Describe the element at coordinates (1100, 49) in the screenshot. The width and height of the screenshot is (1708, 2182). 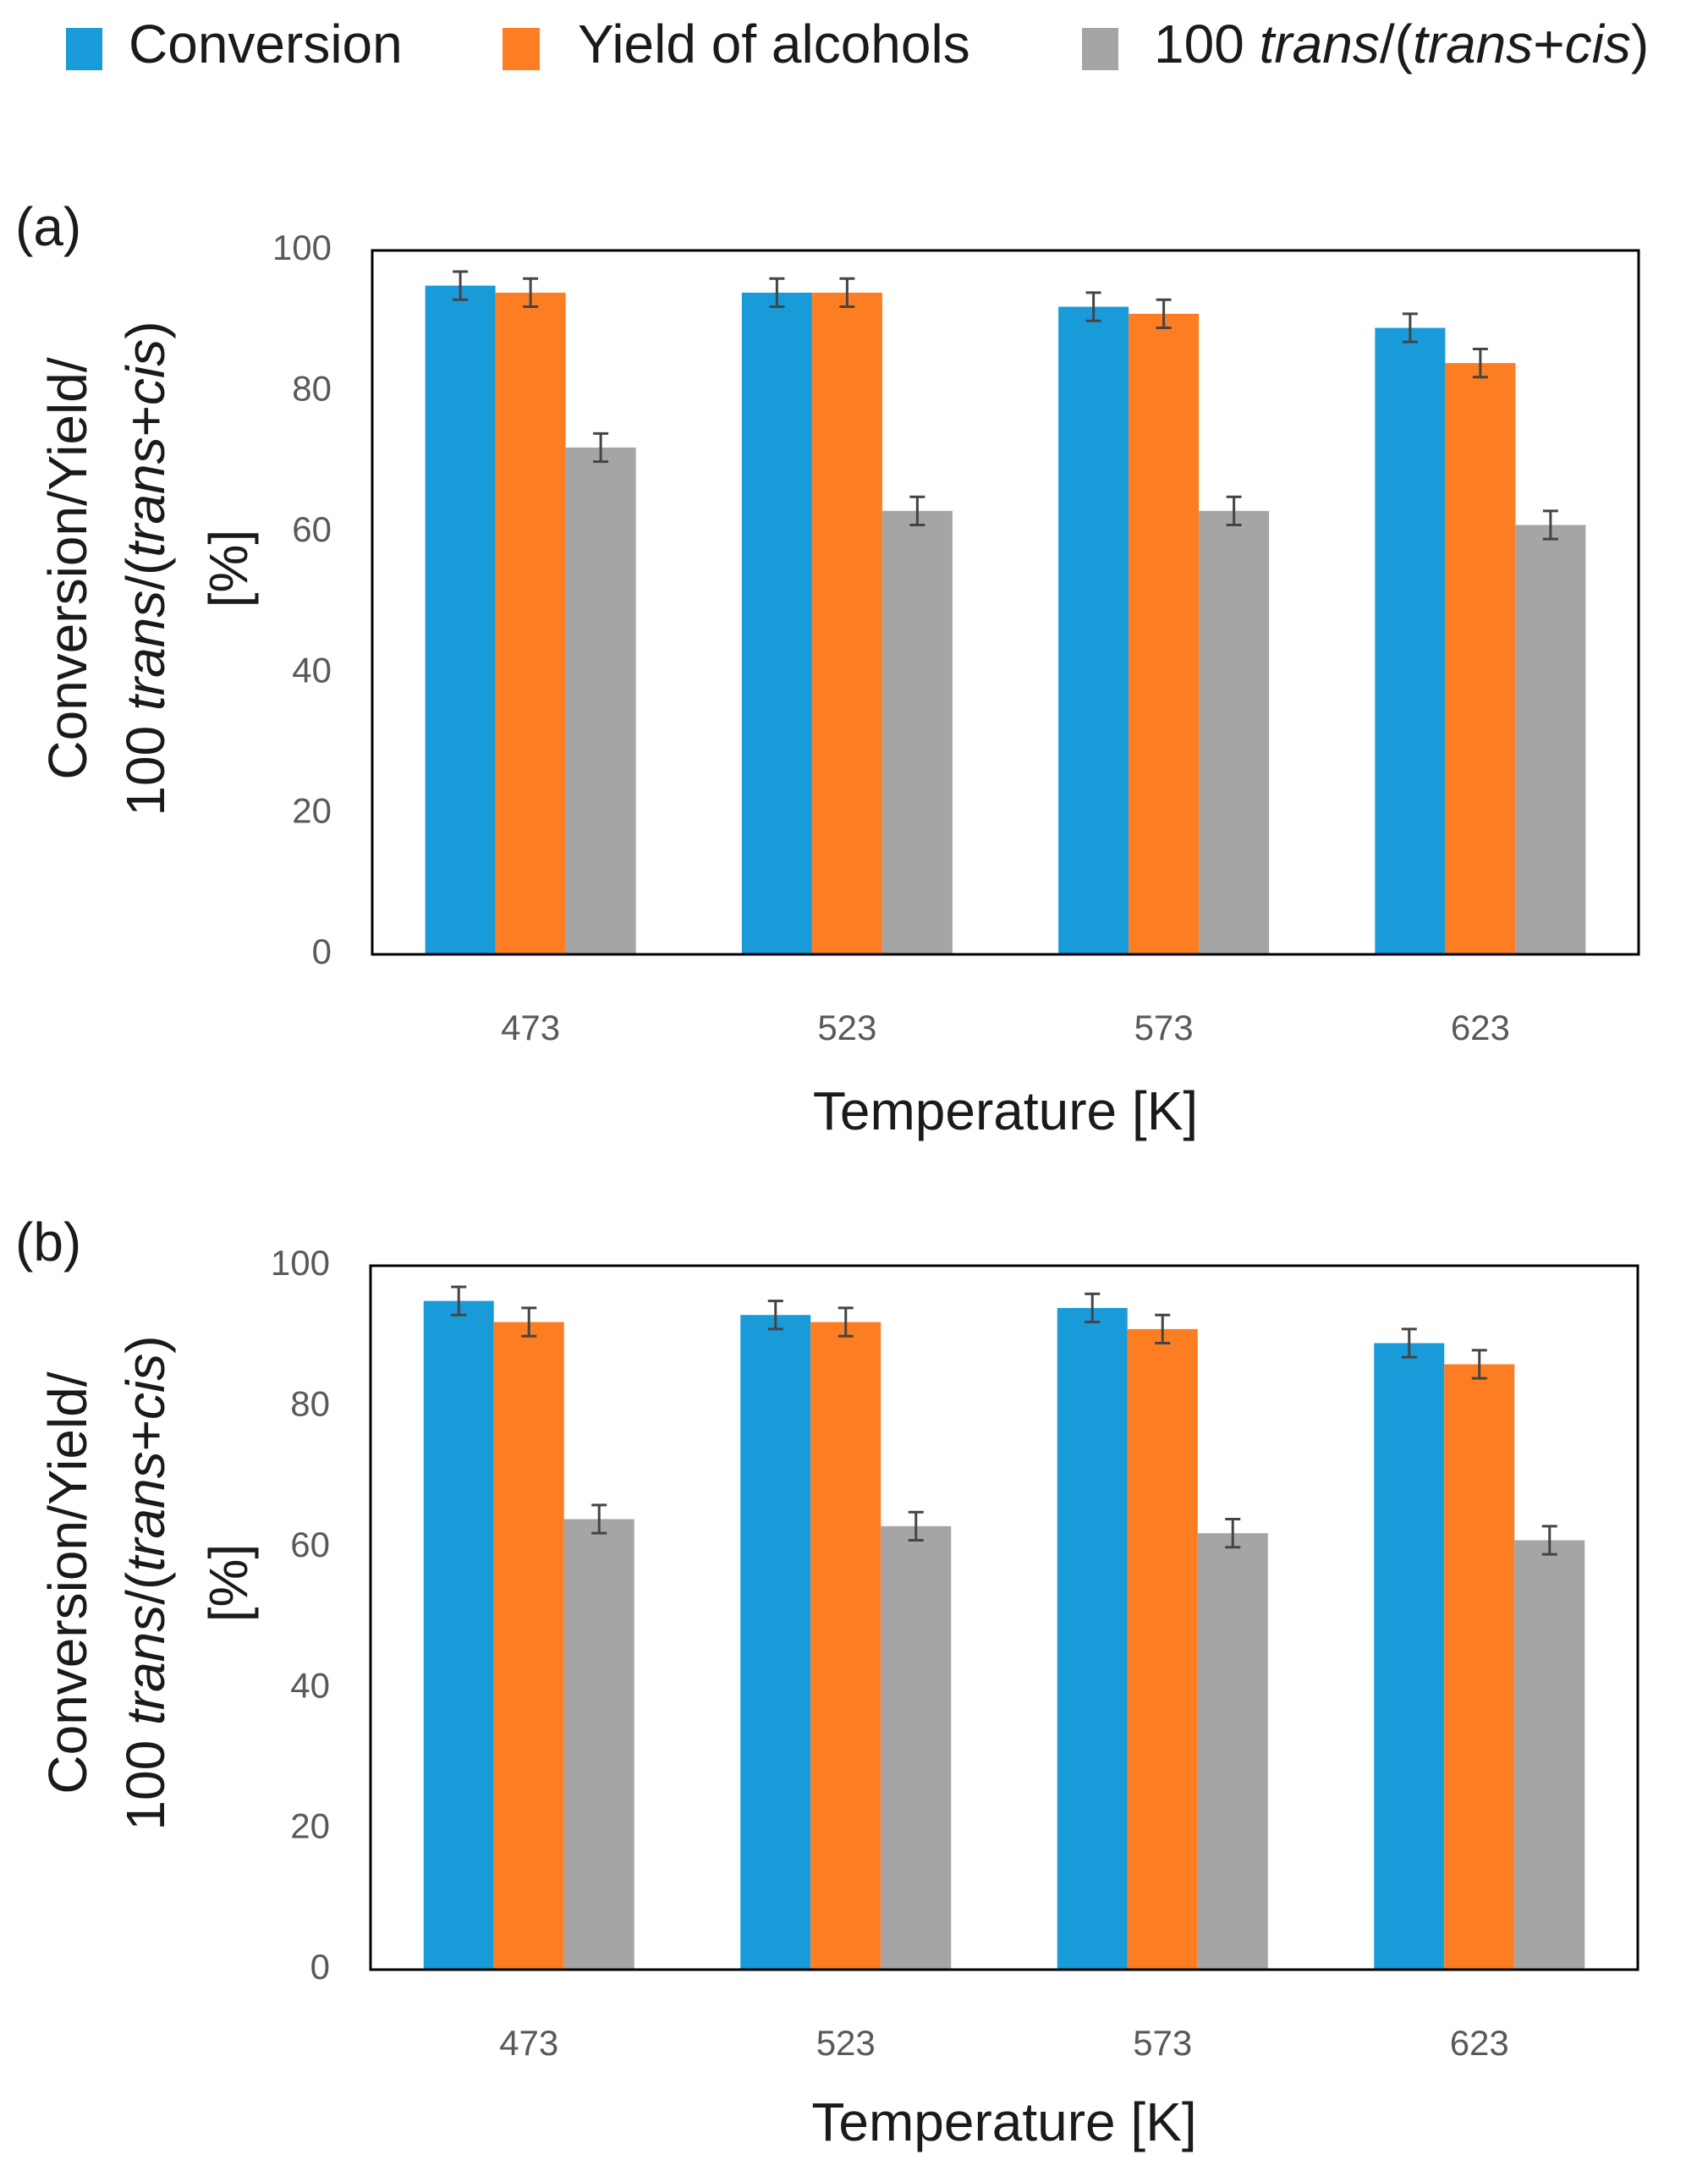
I see `legend-swatch-ratio` at that location.